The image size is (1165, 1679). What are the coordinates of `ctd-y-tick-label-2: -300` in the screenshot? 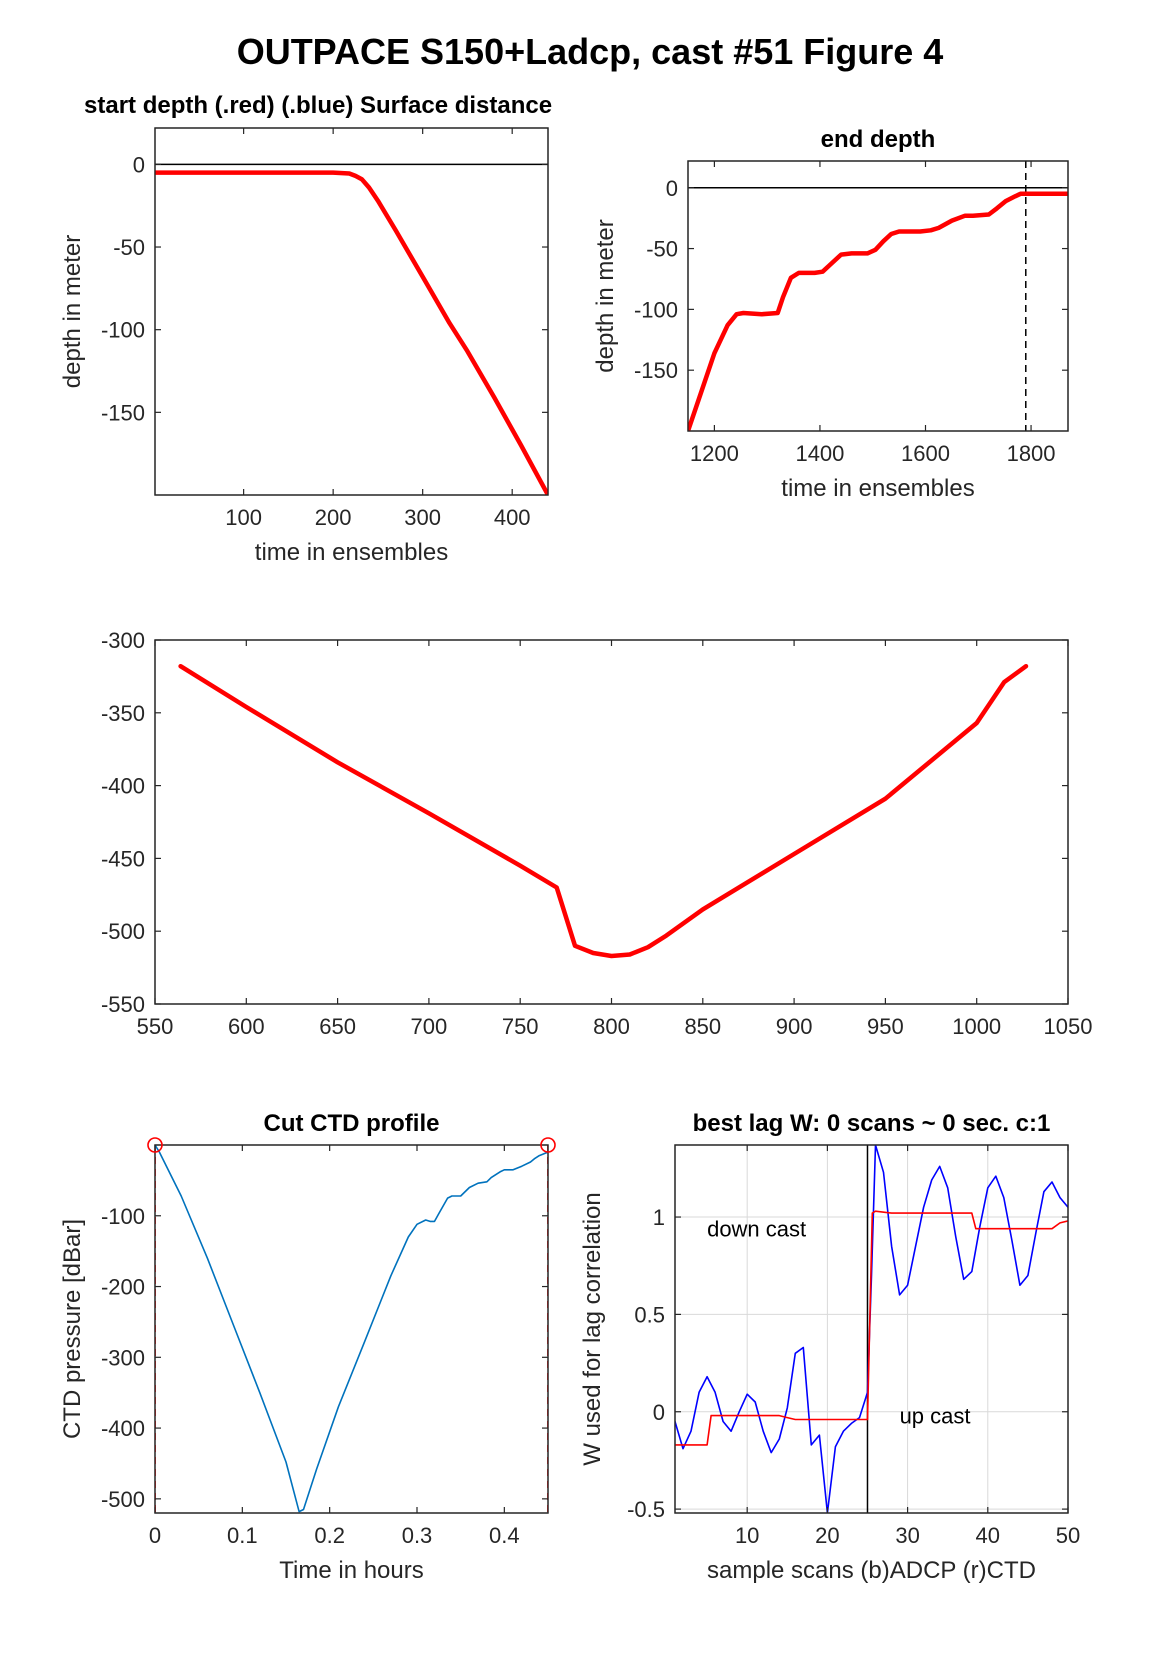 It's located at (123, 1357).